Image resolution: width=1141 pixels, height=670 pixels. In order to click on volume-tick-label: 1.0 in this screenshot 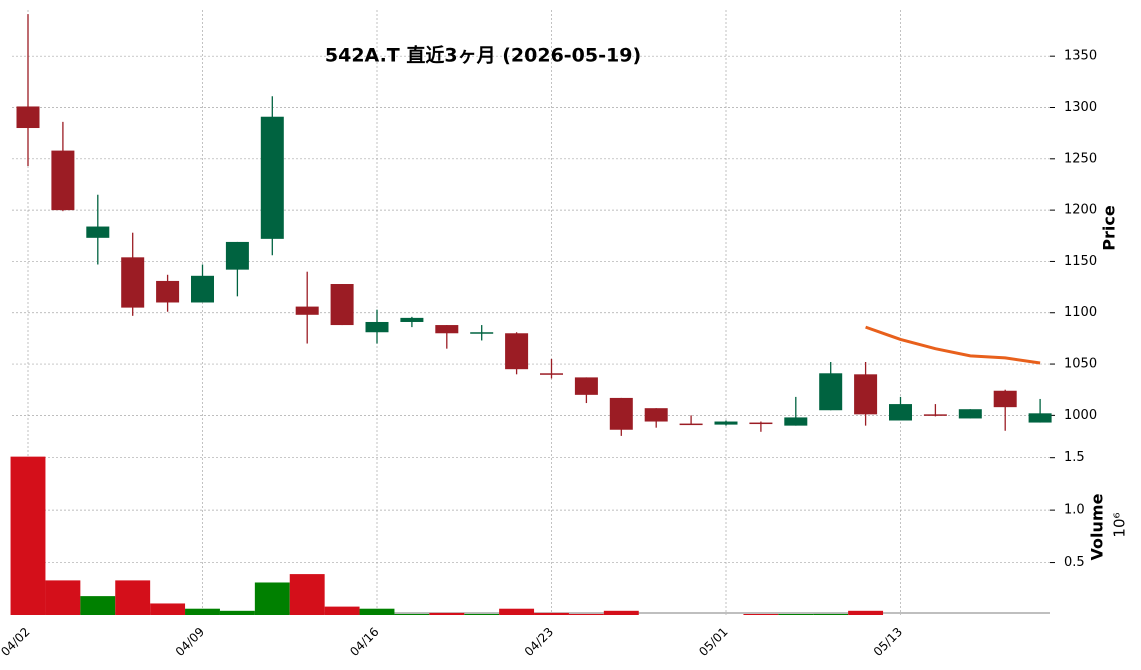, I will do `click(1074, 510)`.